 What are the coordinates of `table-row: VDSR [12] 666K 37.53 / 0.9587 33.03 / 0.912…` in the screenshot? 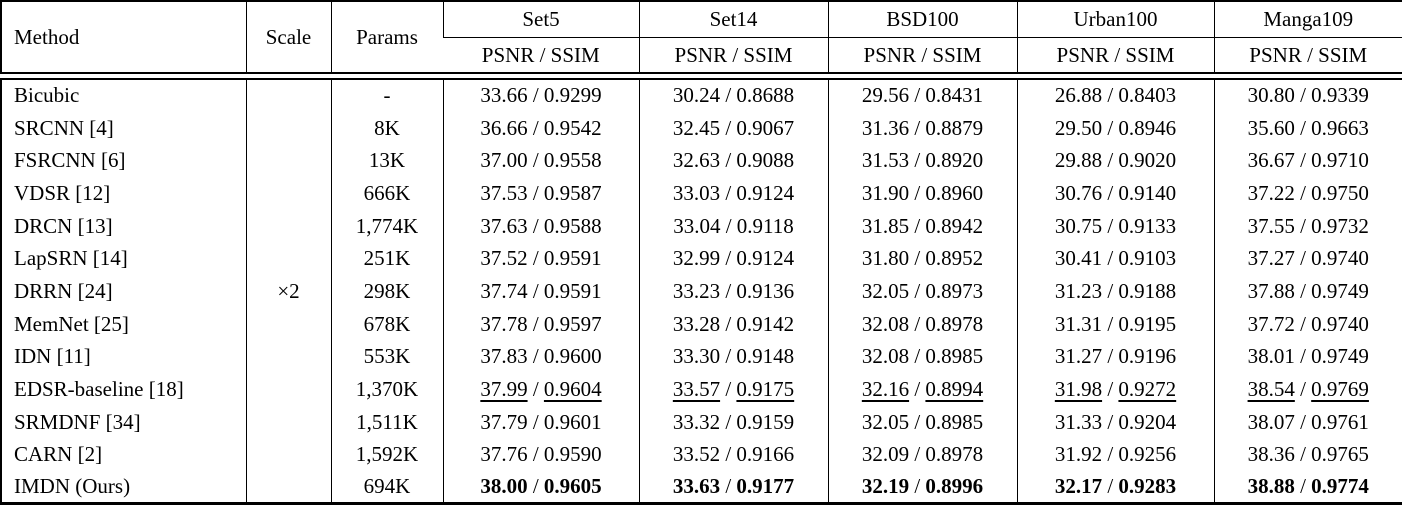 It's located at (701, 193).